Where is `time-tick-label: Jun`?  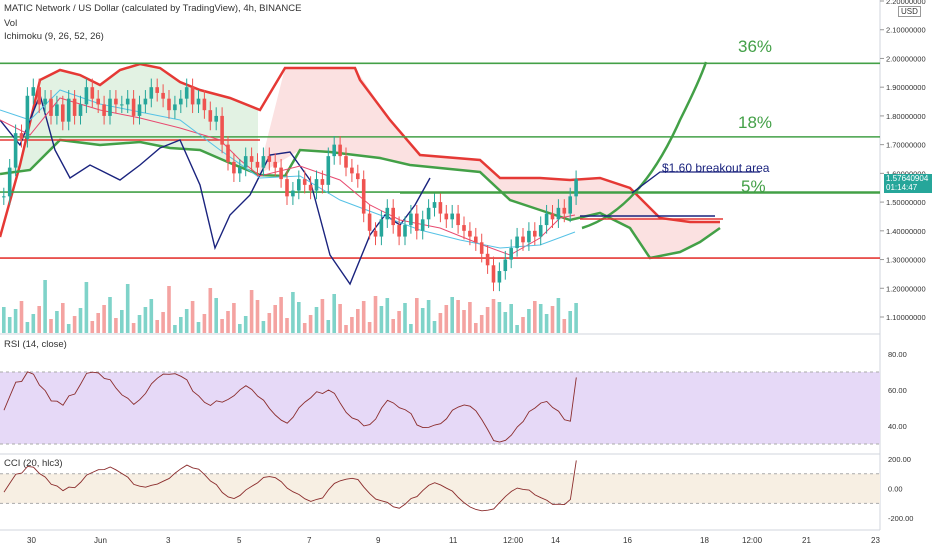 time-tick-label: Jun is located at coordinates (100, 540).